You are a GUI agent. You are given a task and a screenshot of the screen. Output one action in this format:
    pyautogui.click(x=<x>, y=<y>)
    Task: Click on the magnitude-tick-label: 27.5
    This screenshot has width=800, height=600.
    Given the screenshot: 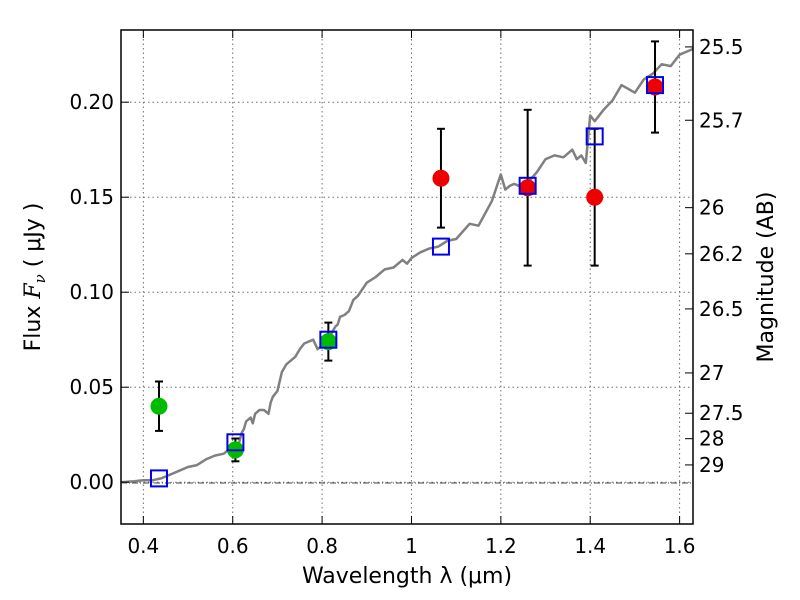 What is the action you would take?
    pyautogui.click(x=721, y=413)
    